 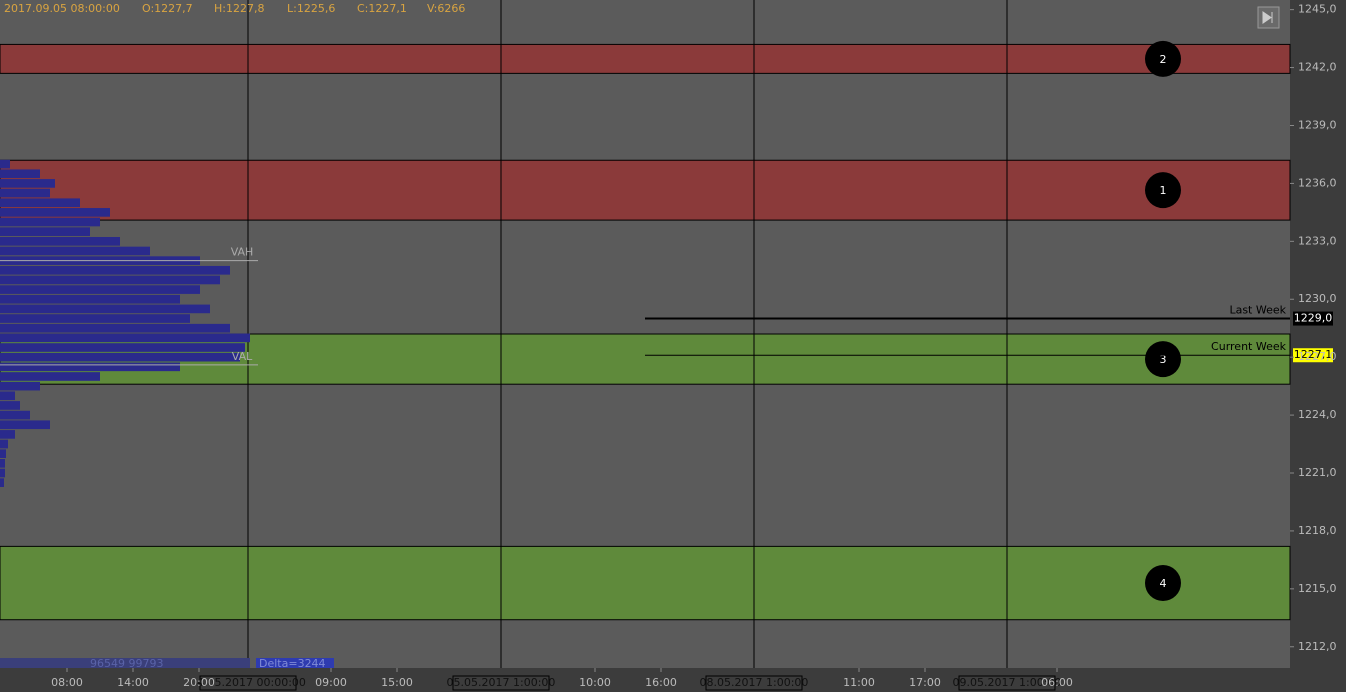 I want to click on level-label: 1229,0, so click(x=1313, y=318).